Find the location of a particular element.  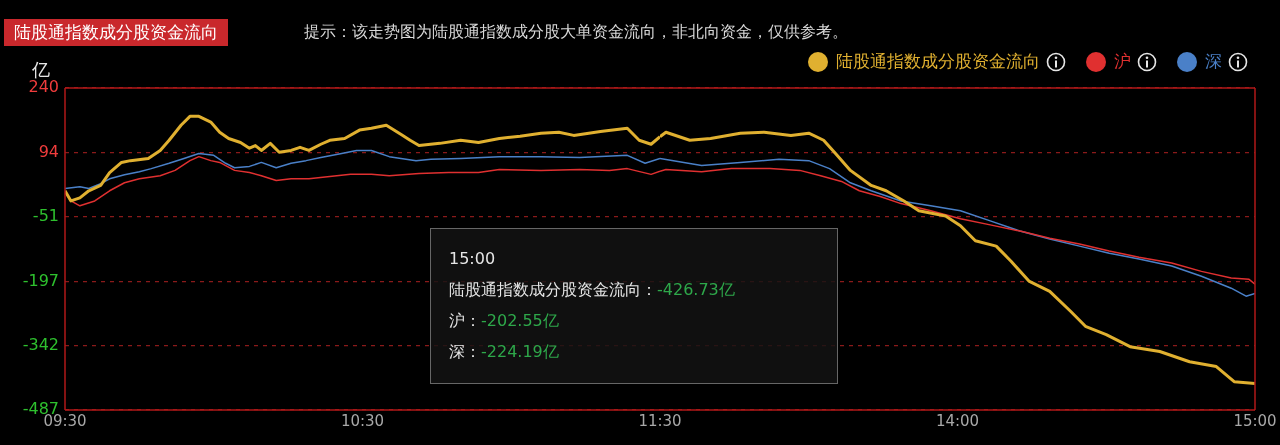

annotation: 15:00 is located at coordinates (472, 258).